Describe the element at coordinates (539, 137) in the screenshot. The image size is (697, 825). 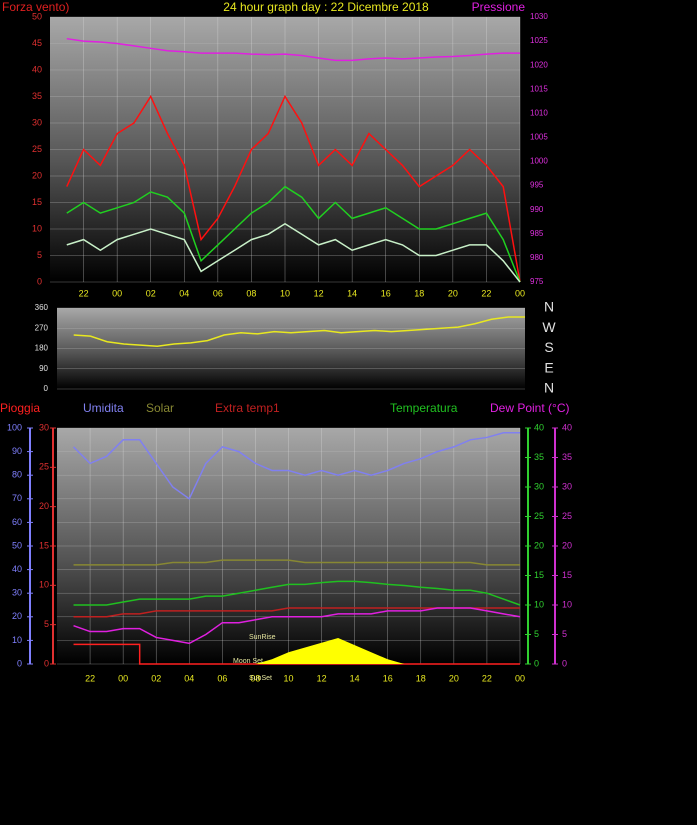
I see `y-tick-label: 1005` at that location.